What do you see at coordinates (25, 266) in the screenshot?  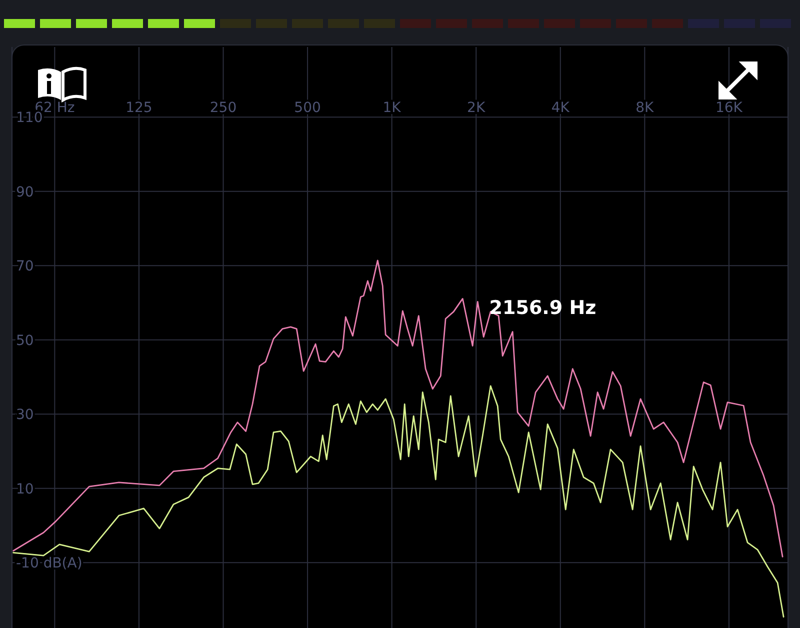 I see `y-tick-label: 70` at bounding box center [25, 266].